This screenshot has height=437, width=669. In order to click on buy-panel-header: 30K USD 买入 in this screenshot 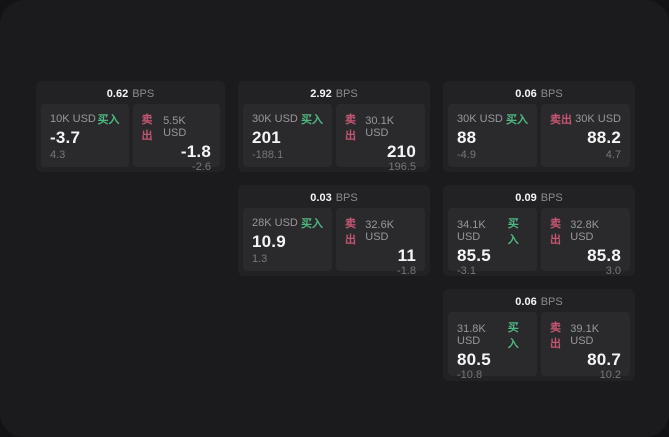, I will do `click(287, 119)`.